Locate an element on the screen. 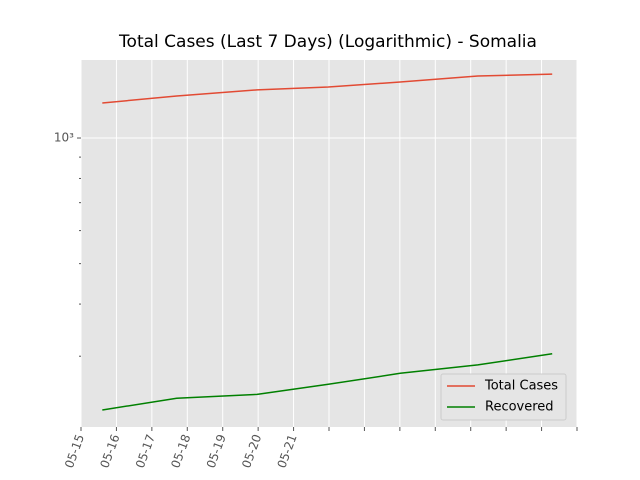 This screenshot has width=640, height=480. x-tick-label: 05-15 is located at coordinates (74, 451).